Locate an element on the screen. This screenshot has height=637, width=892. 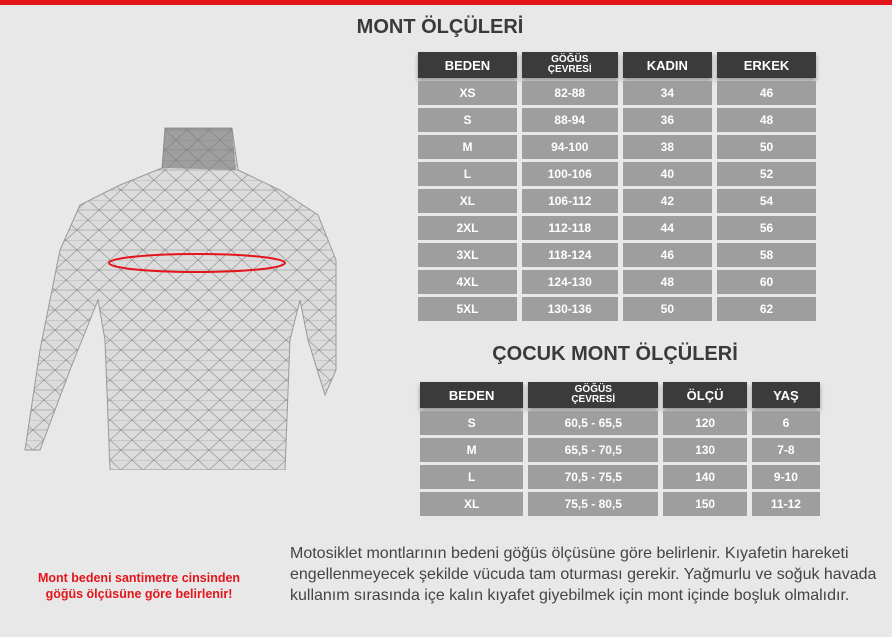
table-row: 2XL 112-118 44 56 is located at coordinates (617, 228).